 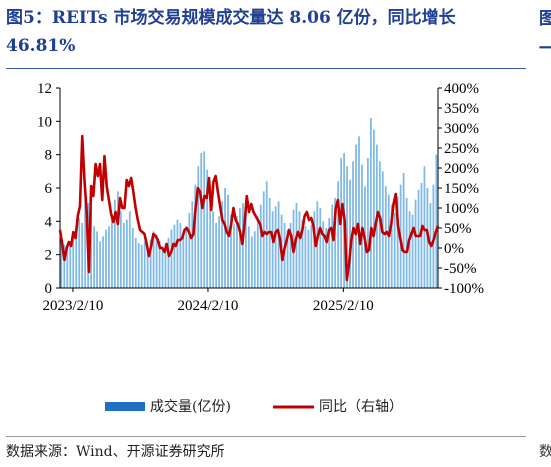 I want to click on x-axis-tick-label: 2023/2/10, so click(x=73, y=306).